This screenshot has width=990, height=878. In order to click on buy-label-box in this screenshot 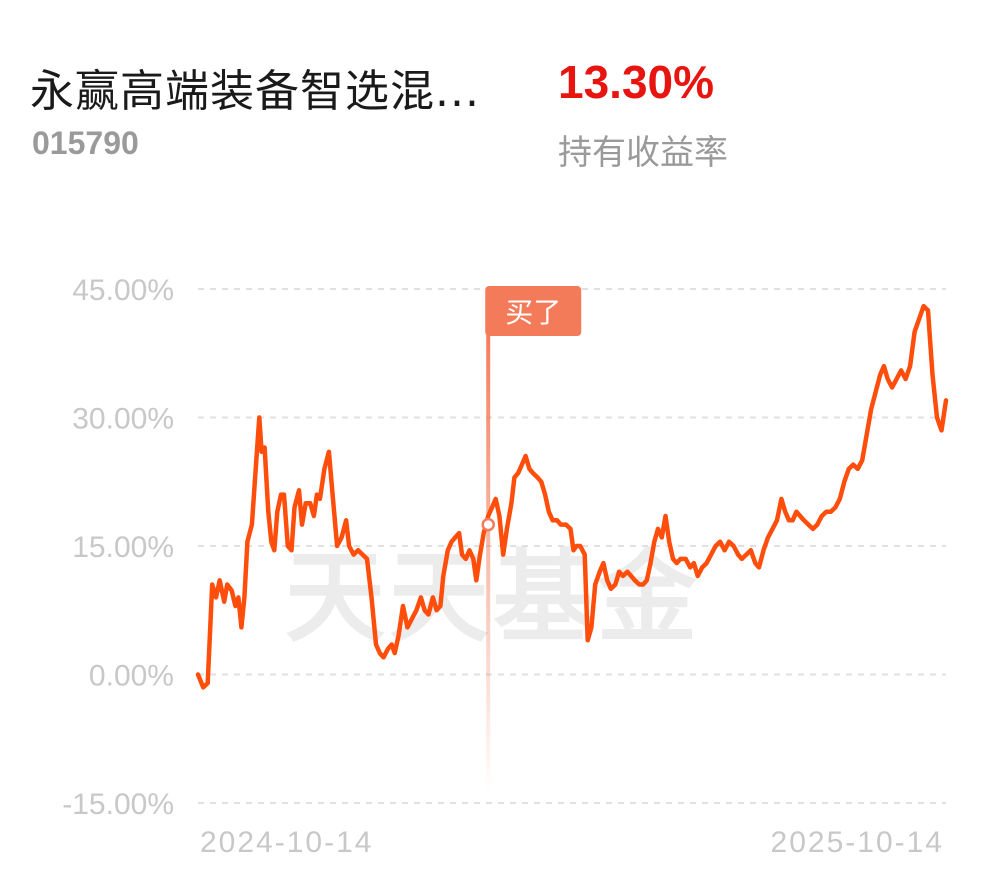, I will do `click(533, 311)`.